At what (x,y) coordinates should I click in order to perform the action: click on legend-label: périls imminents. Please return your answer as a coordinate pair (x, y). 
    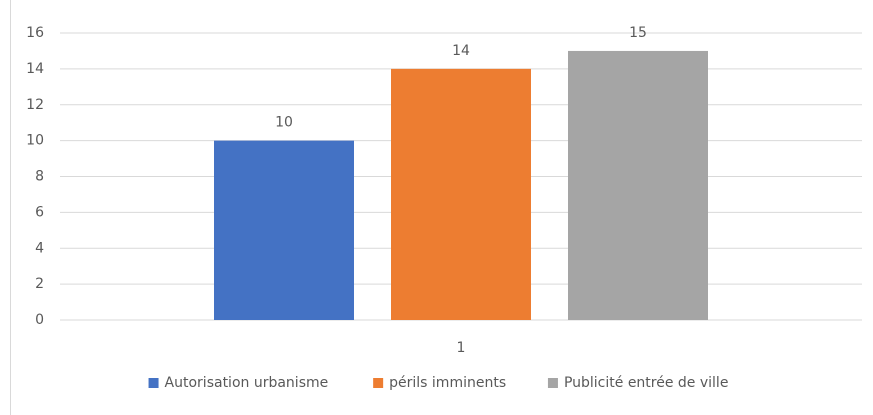
    Looking at the image, I should click on (447, 383).